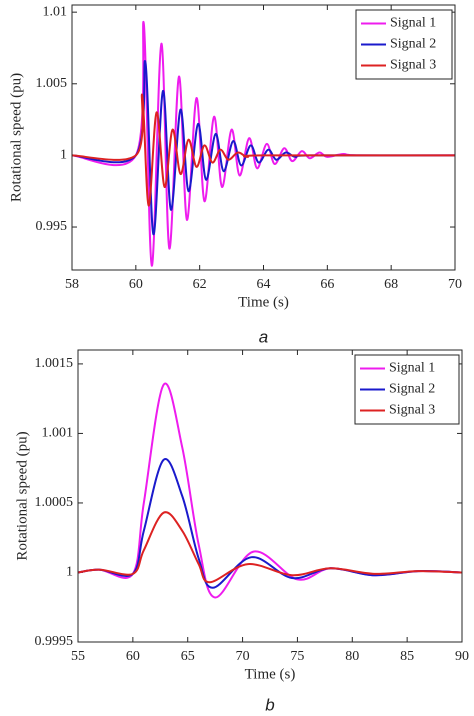 Image resolution: width=474 pixels, height=716 pixels. What do you see at coordinates (352, 656) in the screenshot?
I see `x-tick-label: 80` at bounding box center [352, 656].